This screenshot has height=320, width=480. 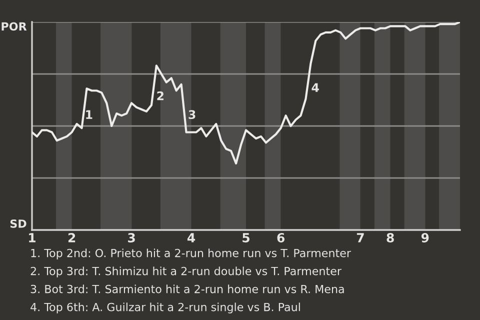 What do you see at coordinates (315, 87) in the screenshot?
I see `annotation: 4` at bounding box center [315, 87].